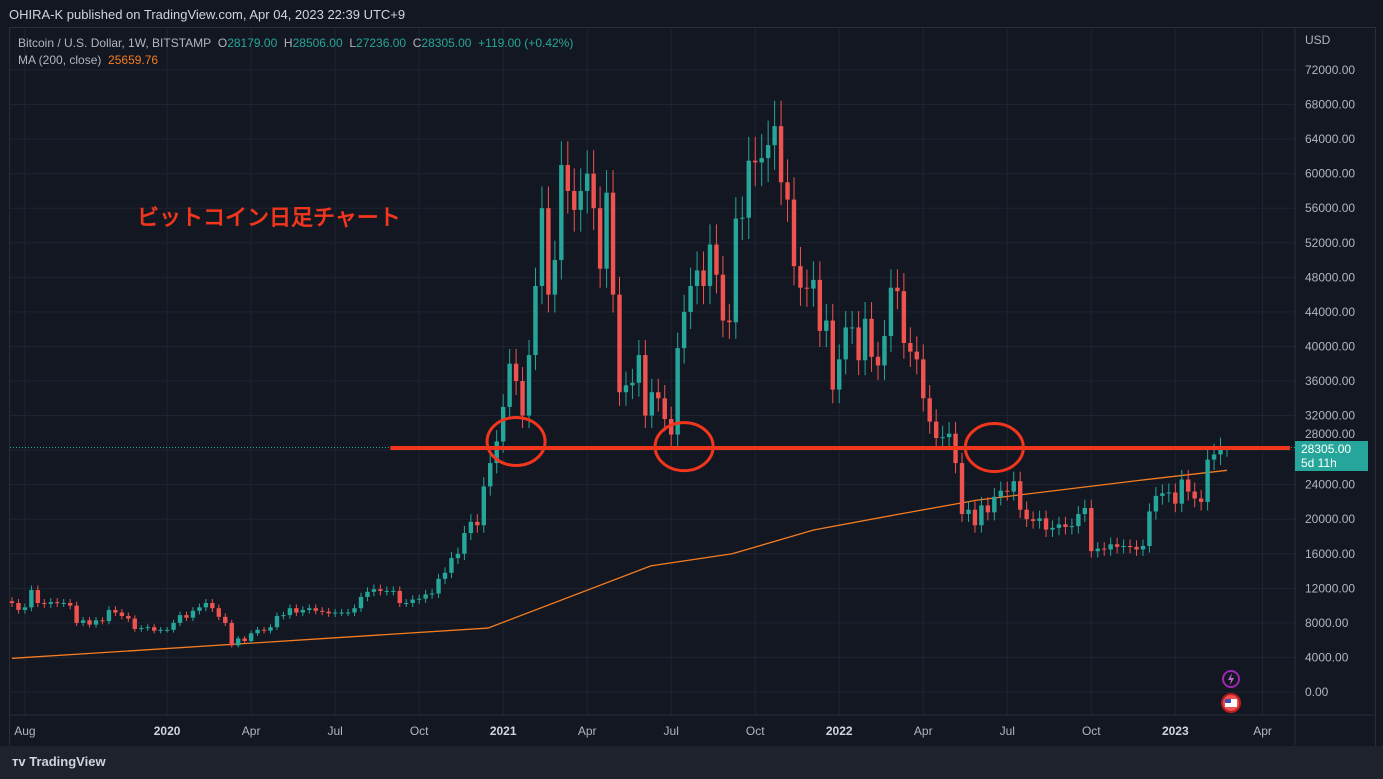 The height and width of the screenshot is (779, 1383). Describe the element at coordinates (1330, 243) in the screenshot. I see `y-tick-label: 52000.00` at that location.